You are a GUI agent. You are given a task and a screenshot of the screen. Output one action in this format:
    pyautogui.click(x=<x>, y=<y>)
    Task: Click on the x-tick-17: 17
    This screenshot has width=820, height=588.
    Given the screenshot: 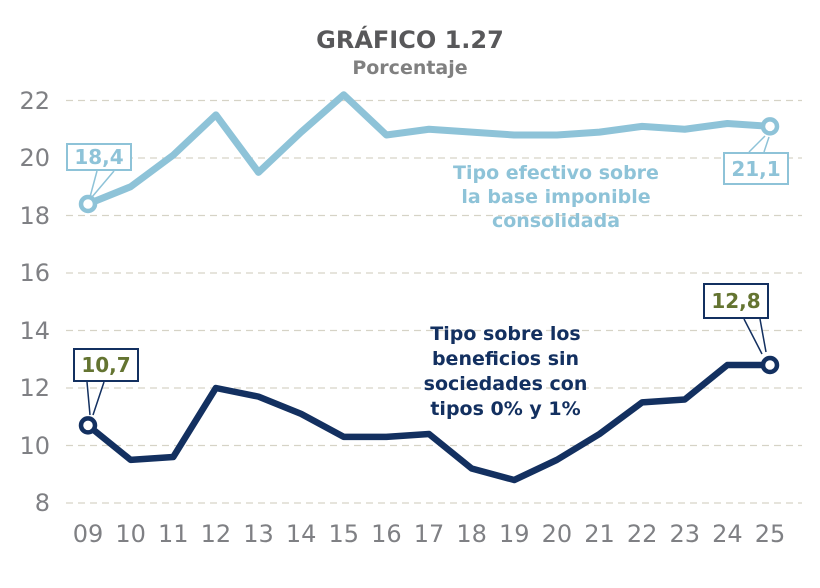 What is the action you would take?
    pyautogui.click(x=429, y=534)
    